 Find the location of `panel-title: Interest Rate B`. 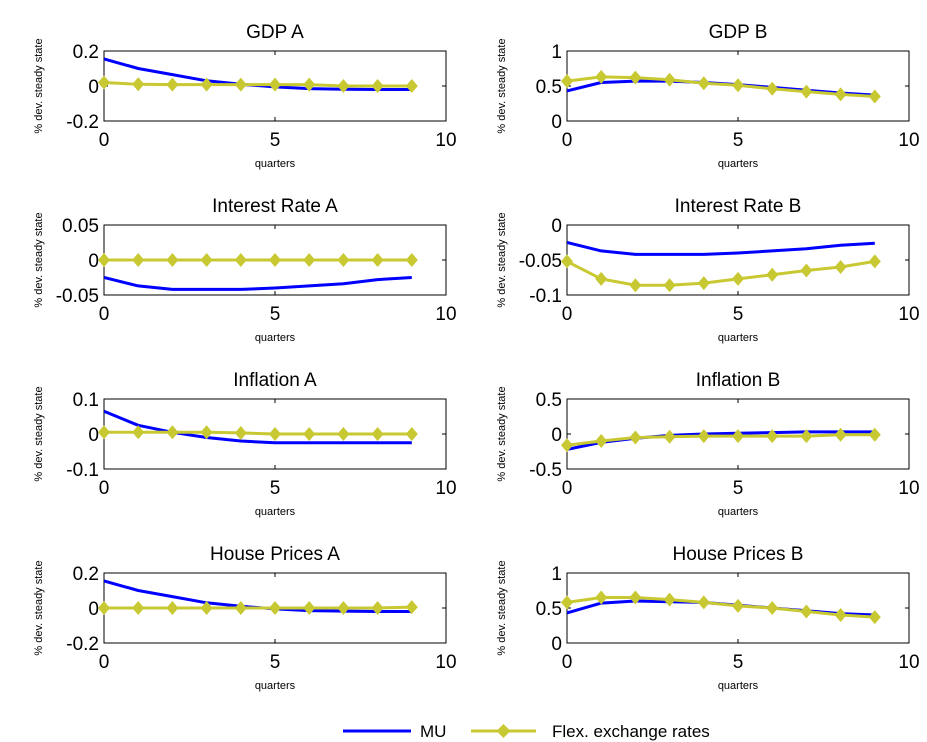

panel-title: Interest Rate B is located at coordinates (738, 206).